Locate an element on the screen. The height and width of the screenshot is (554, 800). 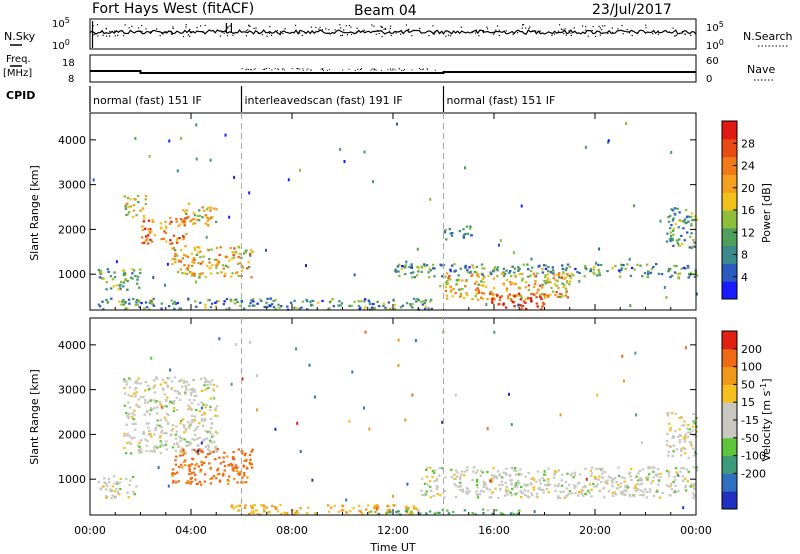
colorbar-tick-label: 24 is located at coordinates (748, 166).